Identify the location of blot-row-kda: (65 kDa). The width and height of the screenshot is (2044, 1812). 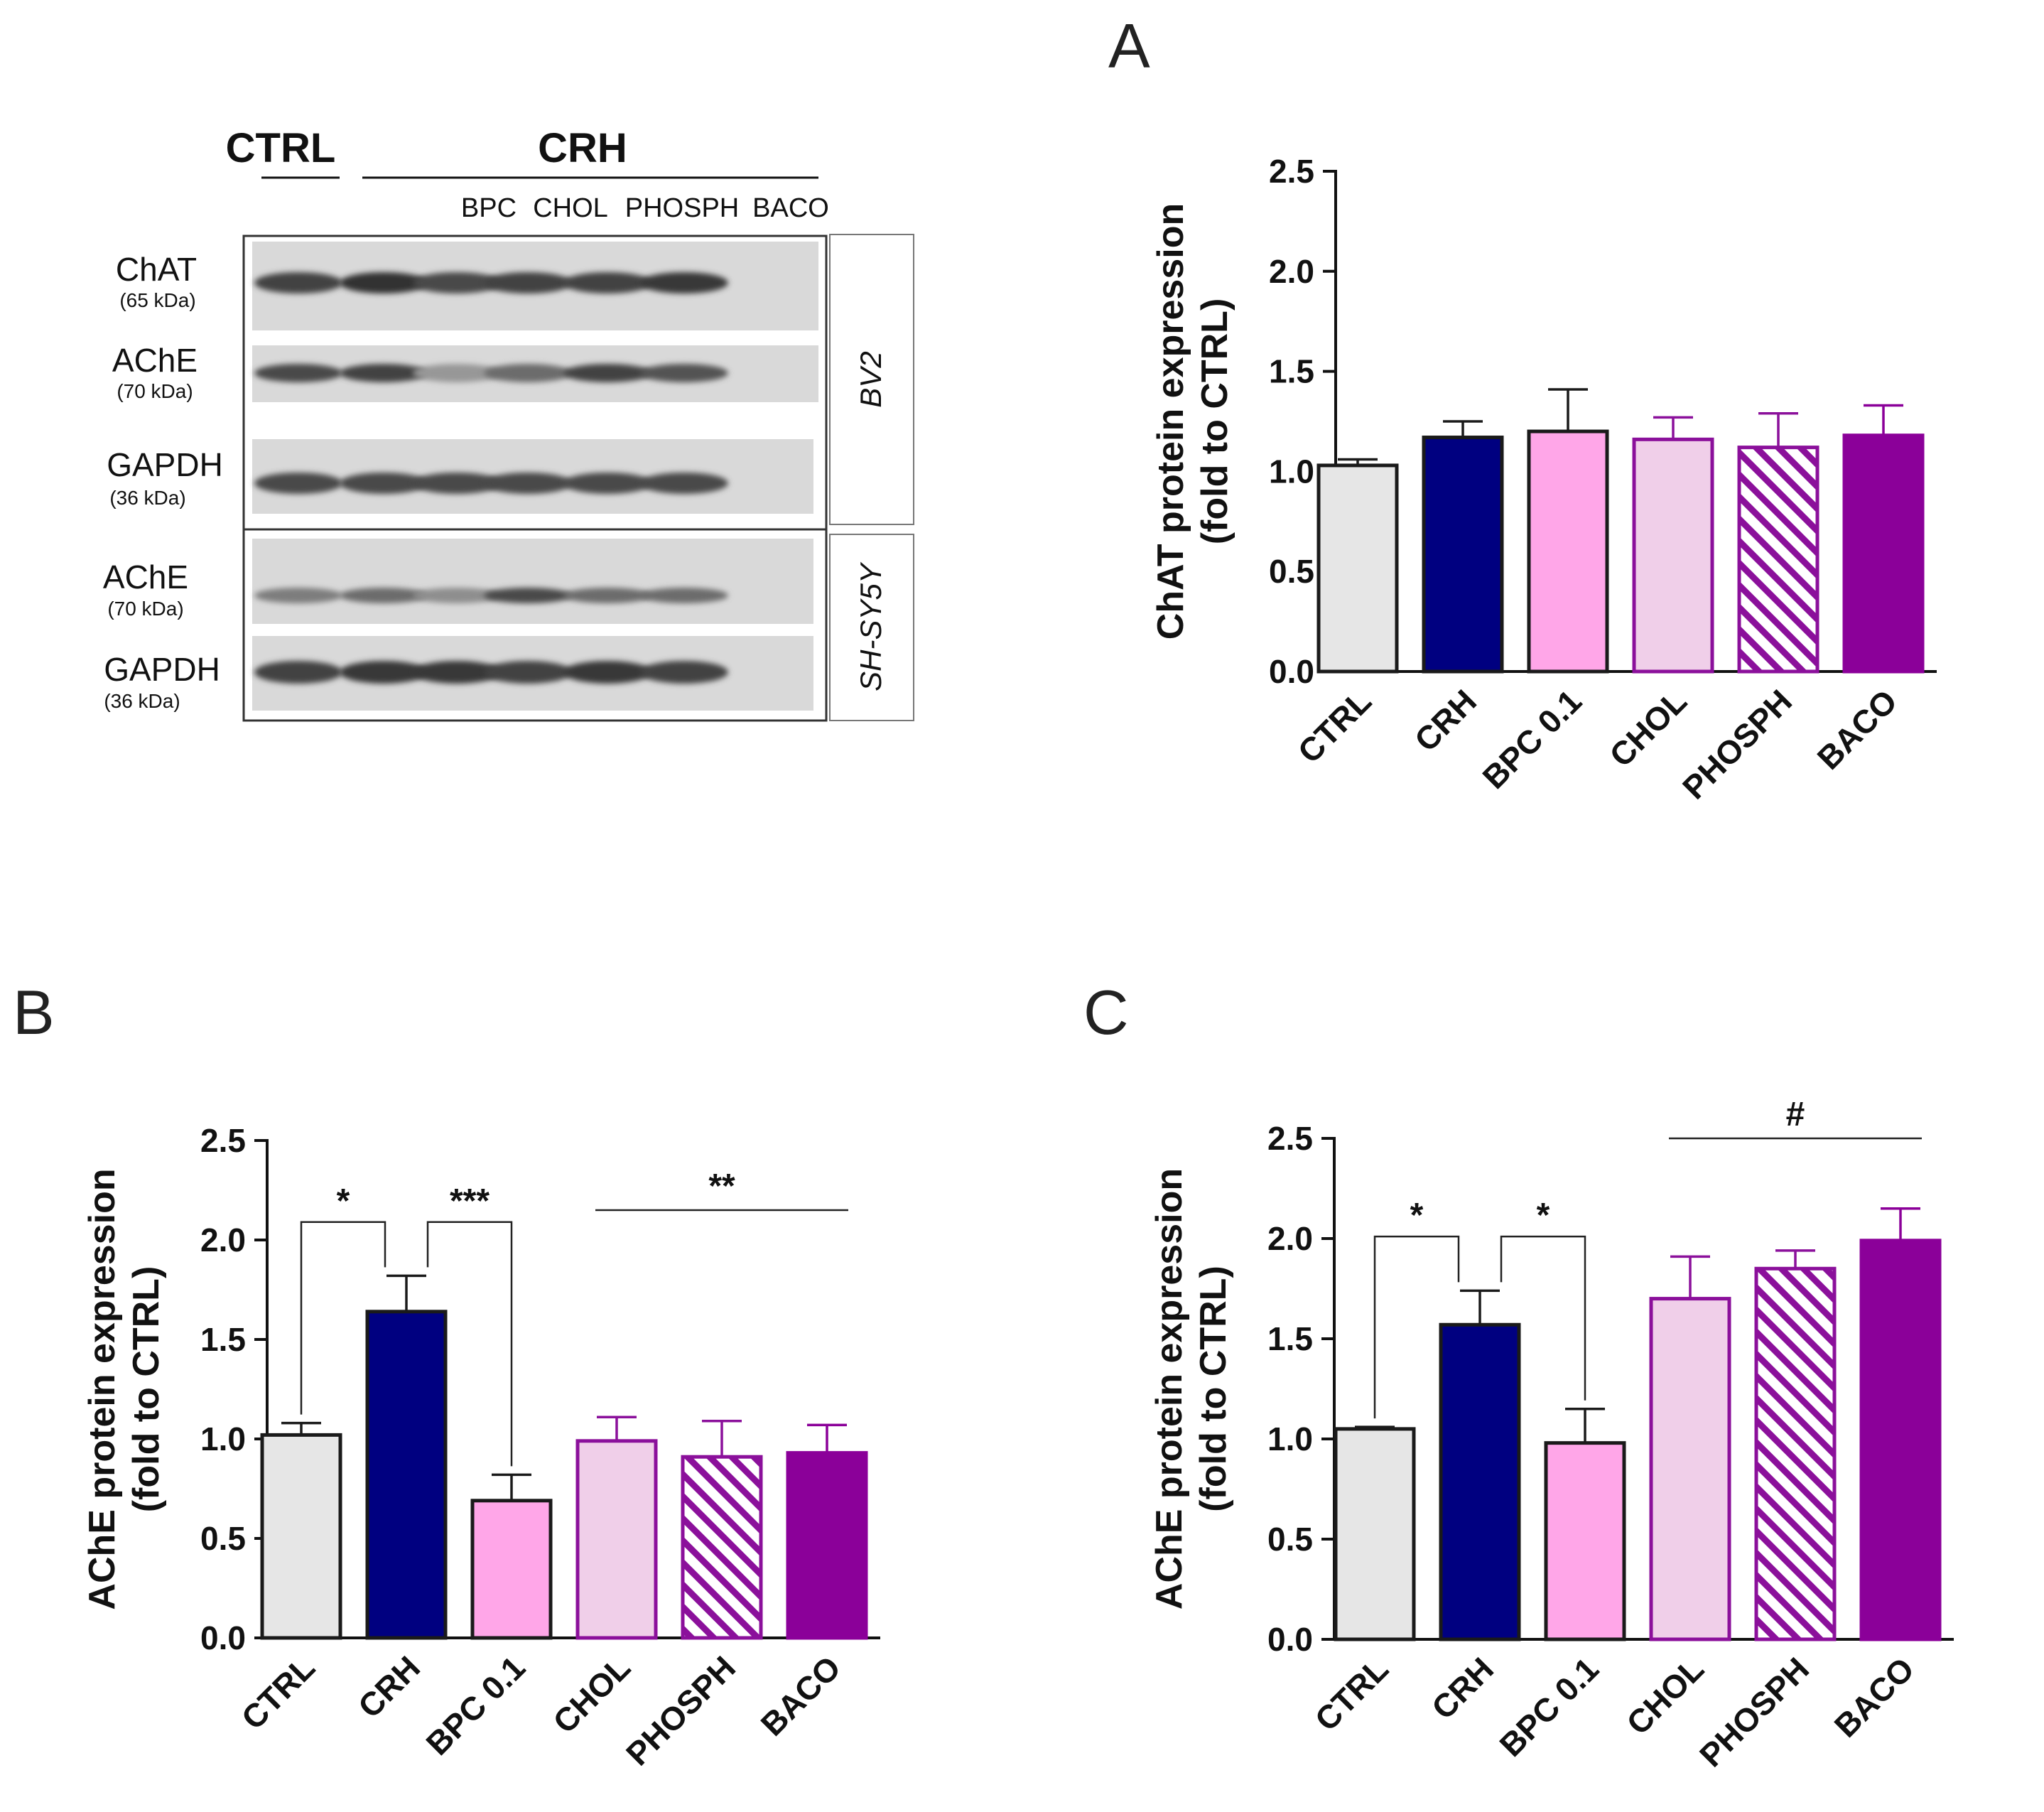
(157, 300).